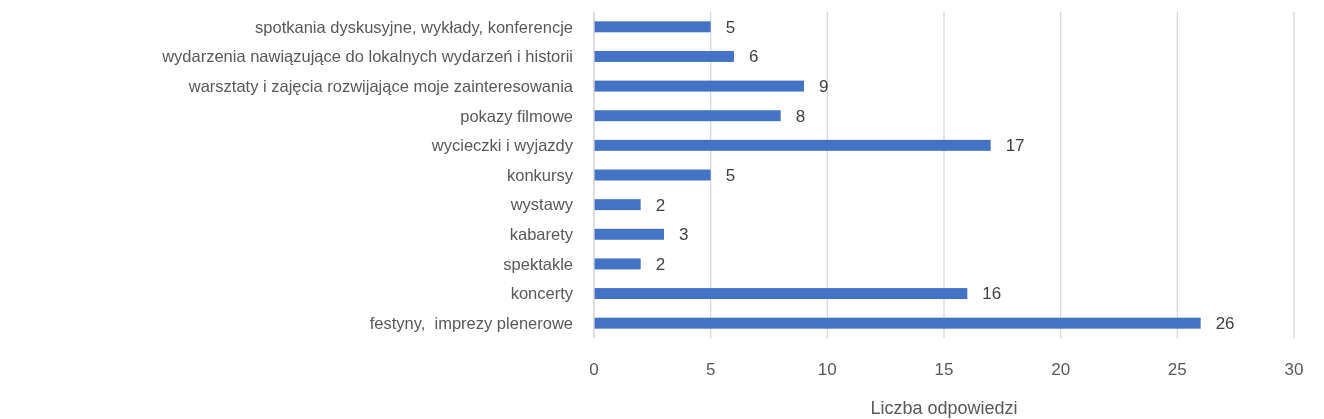 The width and height of the screenshot is (1324, 419). I want to click on x-axis-title: Liczba odpowiedzi, so click(944, 408).